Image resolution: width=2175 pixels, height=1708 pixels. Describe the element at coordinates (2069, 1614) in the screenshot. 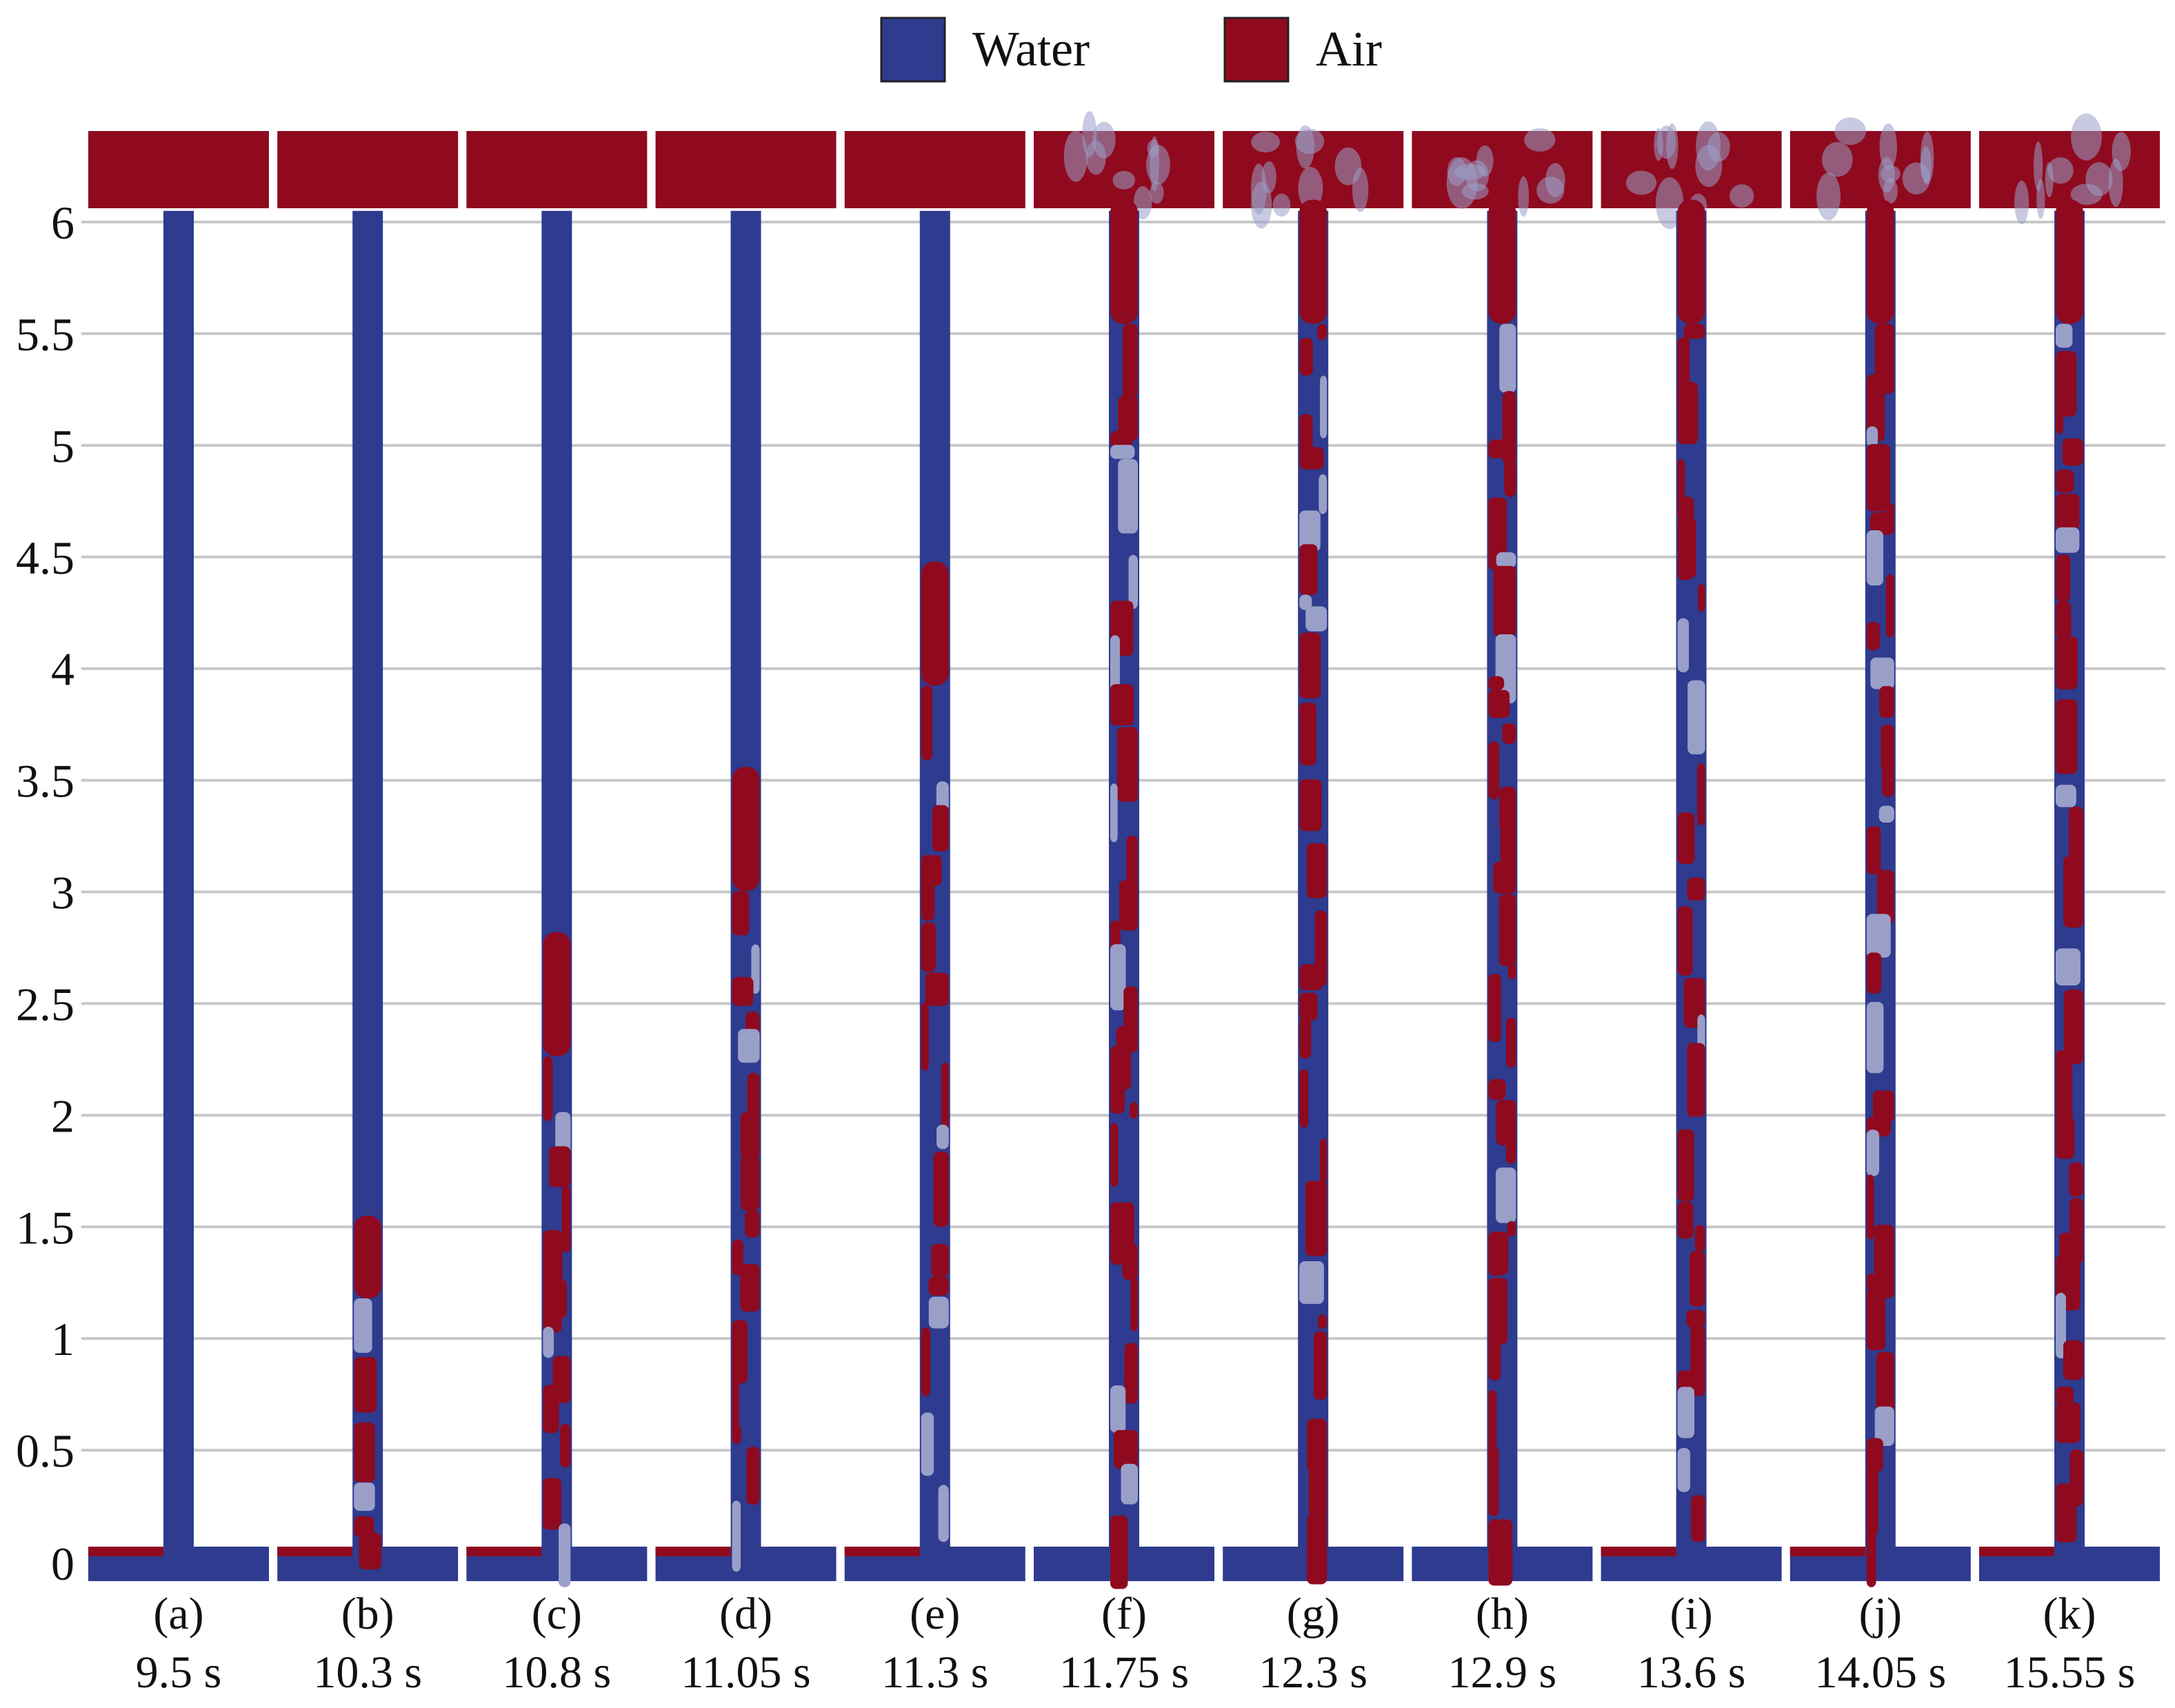

I see `panel-label: (k)` at that location.